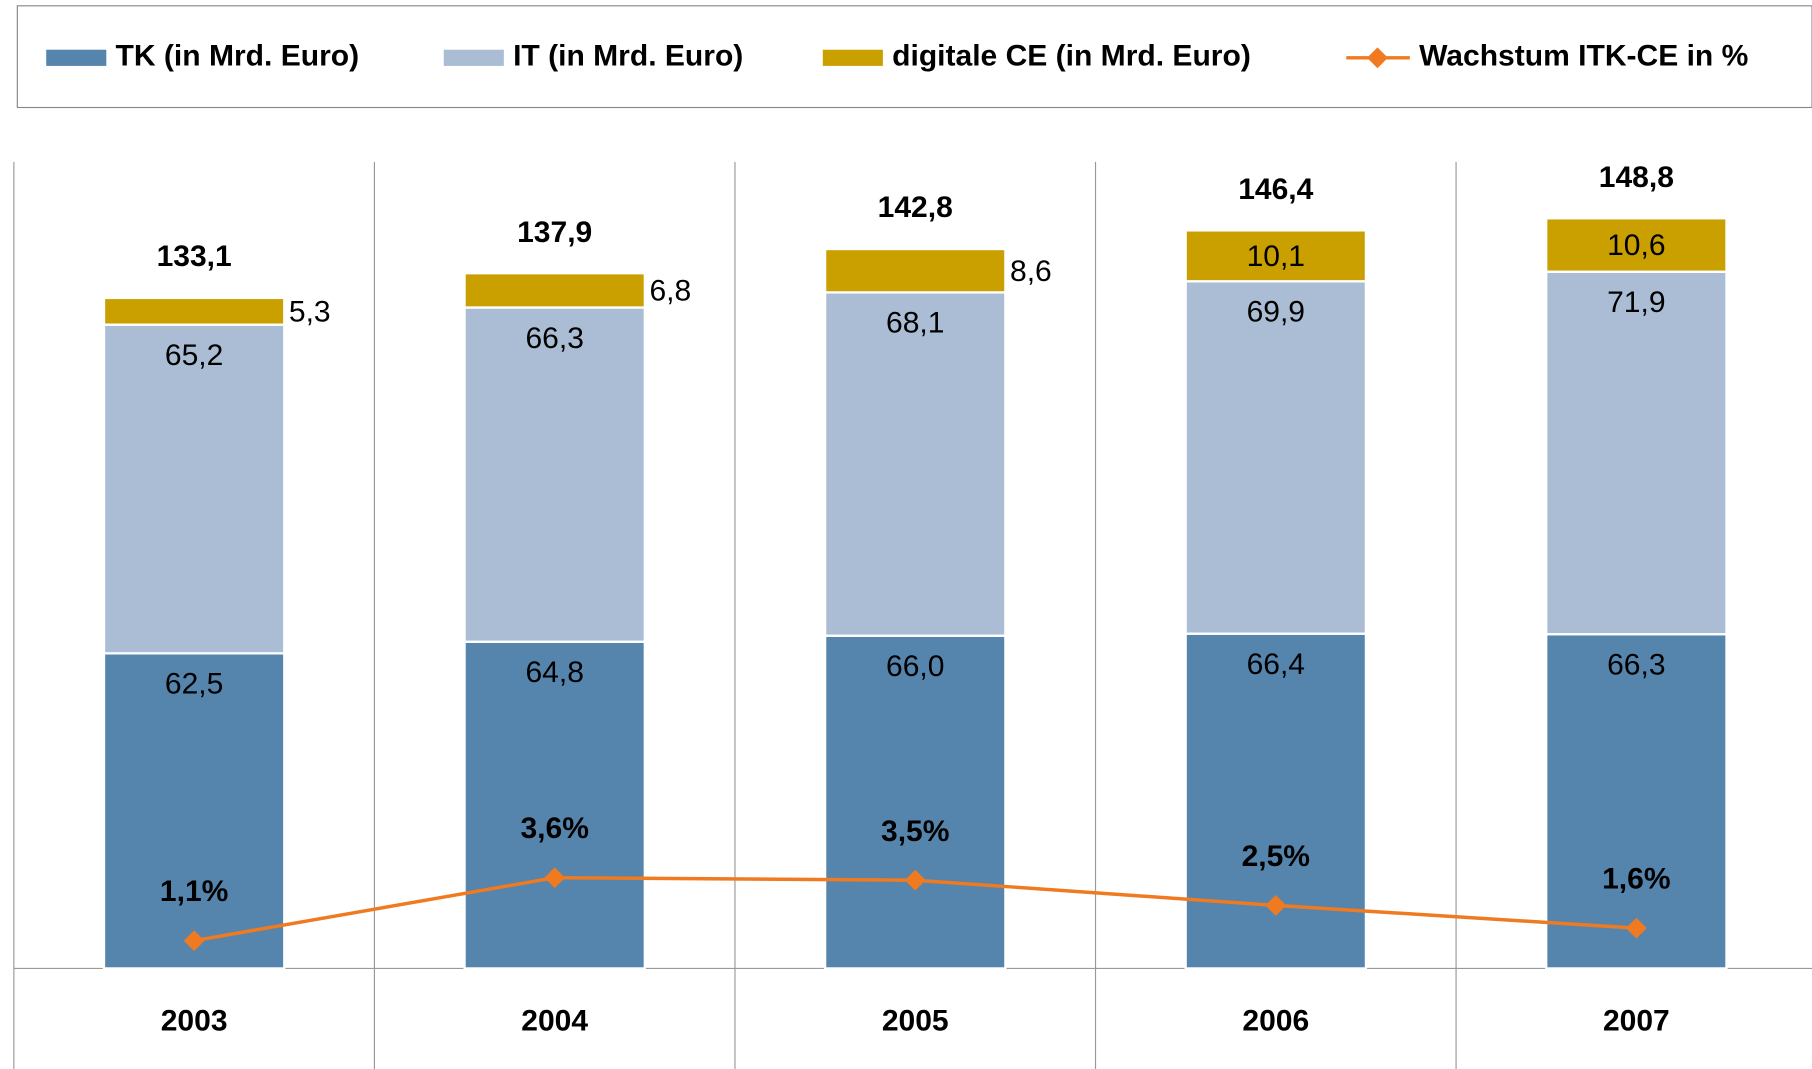 The image size is (1812, 1069). What do you see at coordinates (915, 207) in the screenshot?
I see `total-label: 142,8` at bounding box center [915, 207].